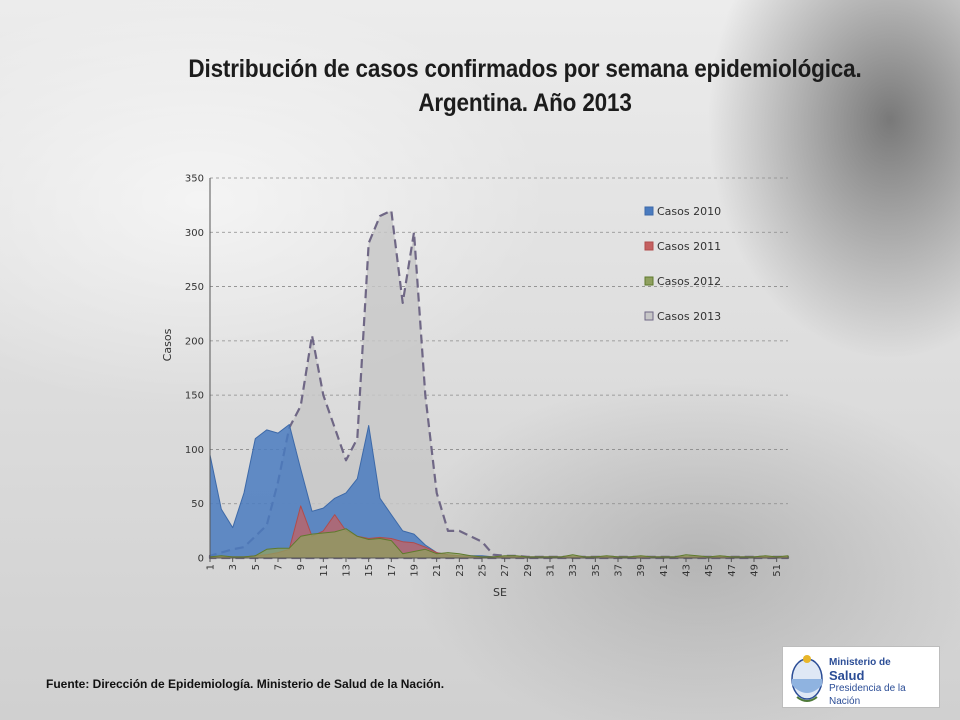 The image size is (960, 720). I want to click on legend-label-0: Casos 2010, so click(689, 211).